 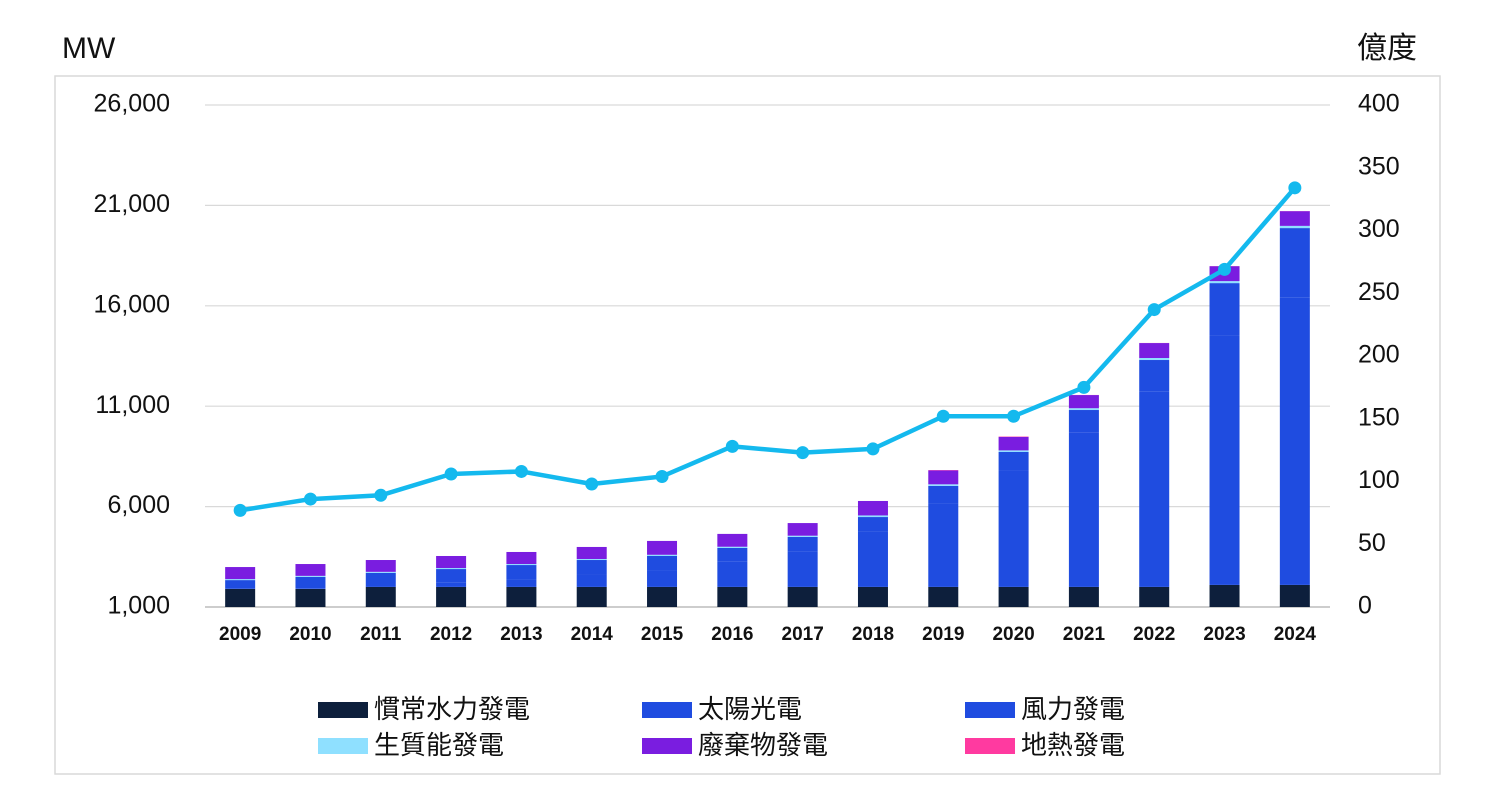 What do you see at coordinates (662, 634) in the screenshot?
I see `x-tick-label: 2015` at bounding box center [662, 634].